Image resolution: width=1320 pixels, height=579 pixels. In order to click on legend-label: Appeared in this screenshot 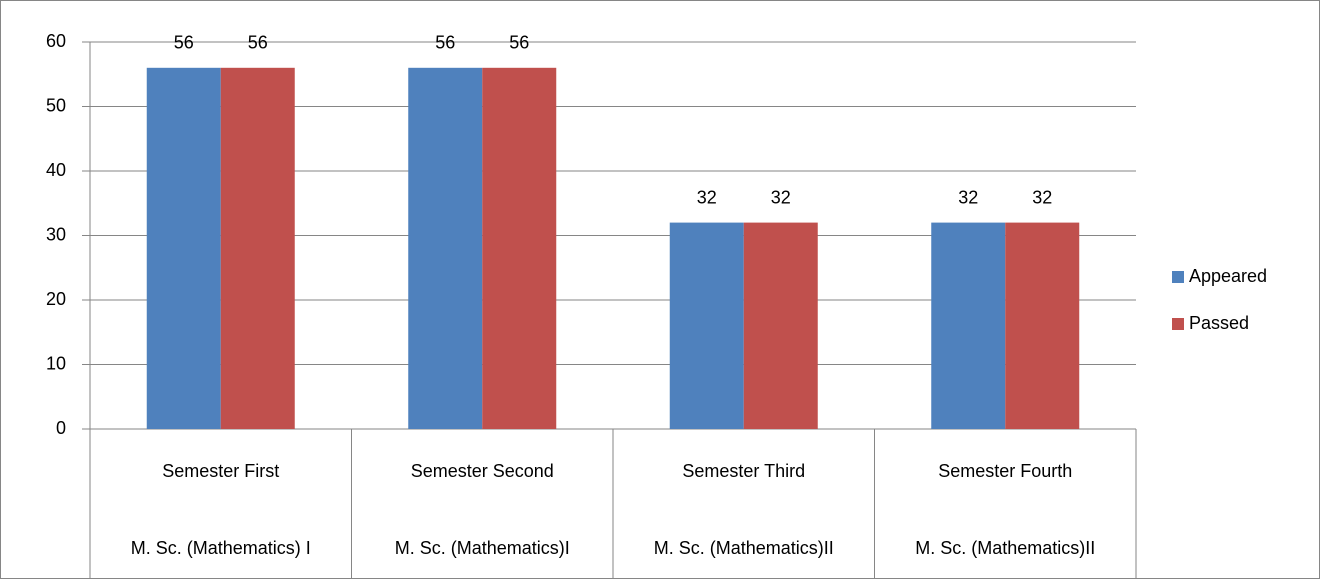, I will do `click(1228, 276)`.